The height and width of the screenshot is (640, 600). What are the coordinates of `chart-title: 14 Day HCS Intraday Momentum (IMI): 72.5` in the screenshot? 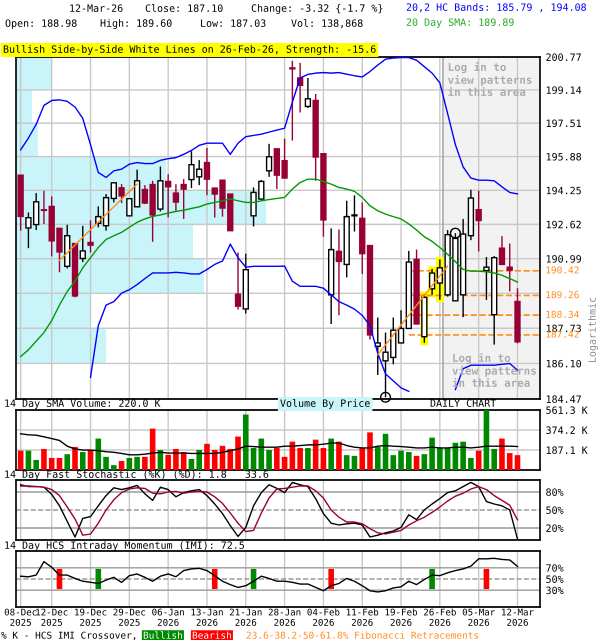 It's located at (124, 546).